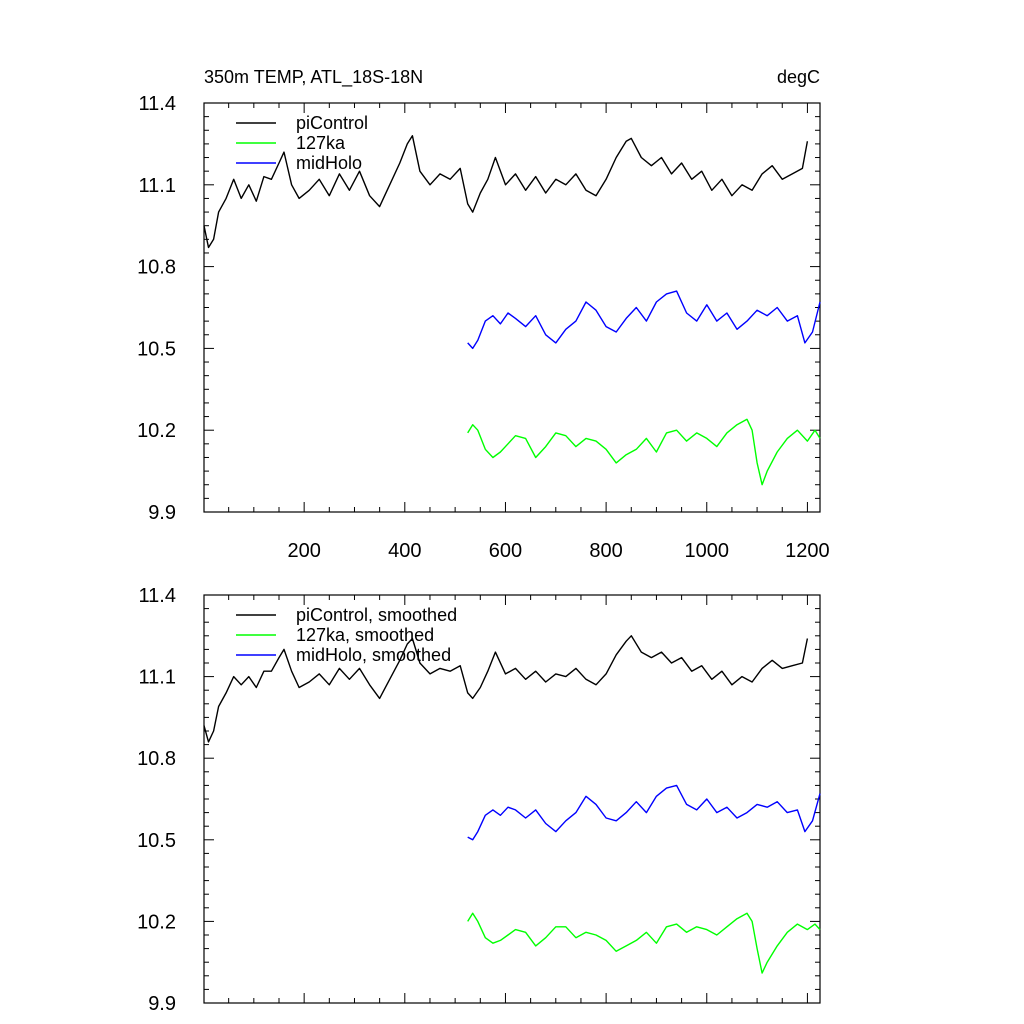 This screenshot has height=1024, width=1024. What do you see at coordinates (329, 163) in the screenshot?
I see `legend-label: midHolo` at bounding box center [329, 163].